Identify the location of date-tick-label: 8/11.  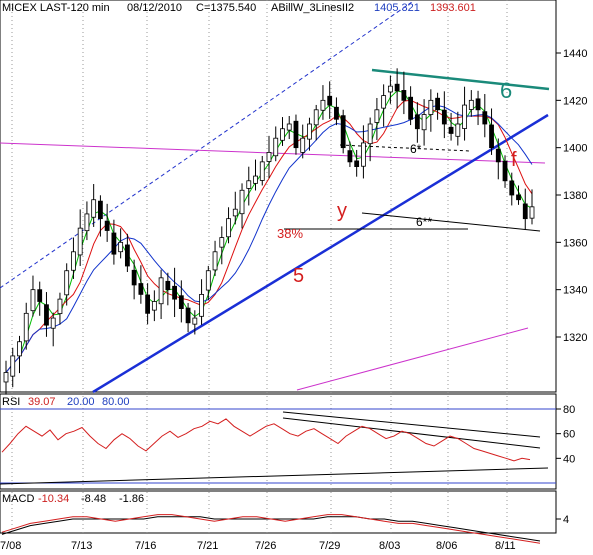
(505, 546).